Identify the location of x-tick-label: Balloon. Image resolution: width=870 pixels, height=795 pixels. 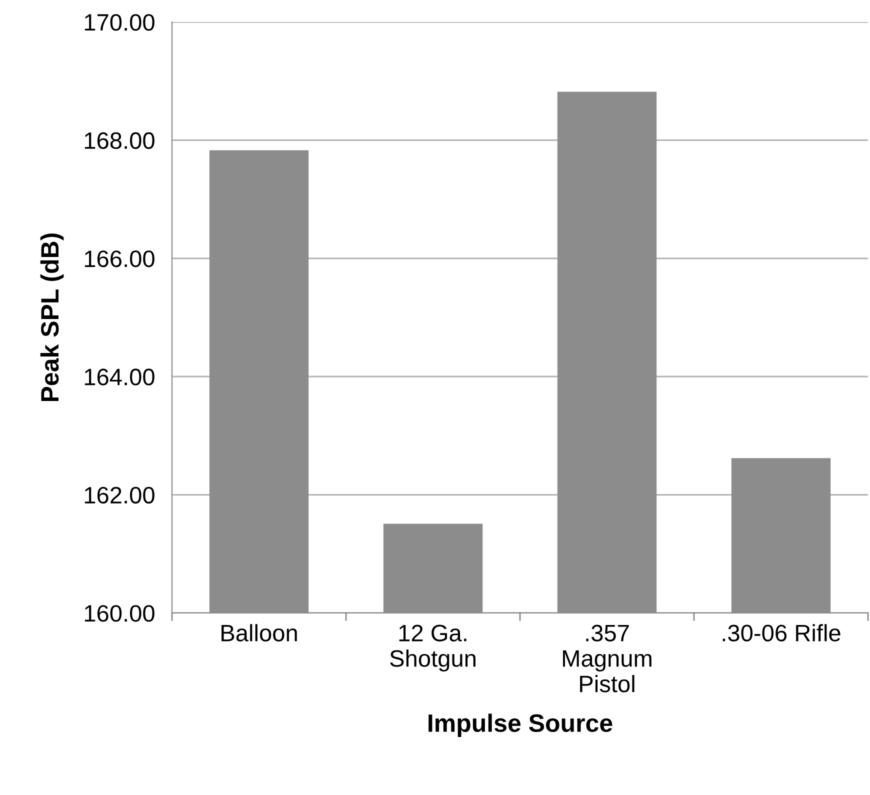
(259, 633).